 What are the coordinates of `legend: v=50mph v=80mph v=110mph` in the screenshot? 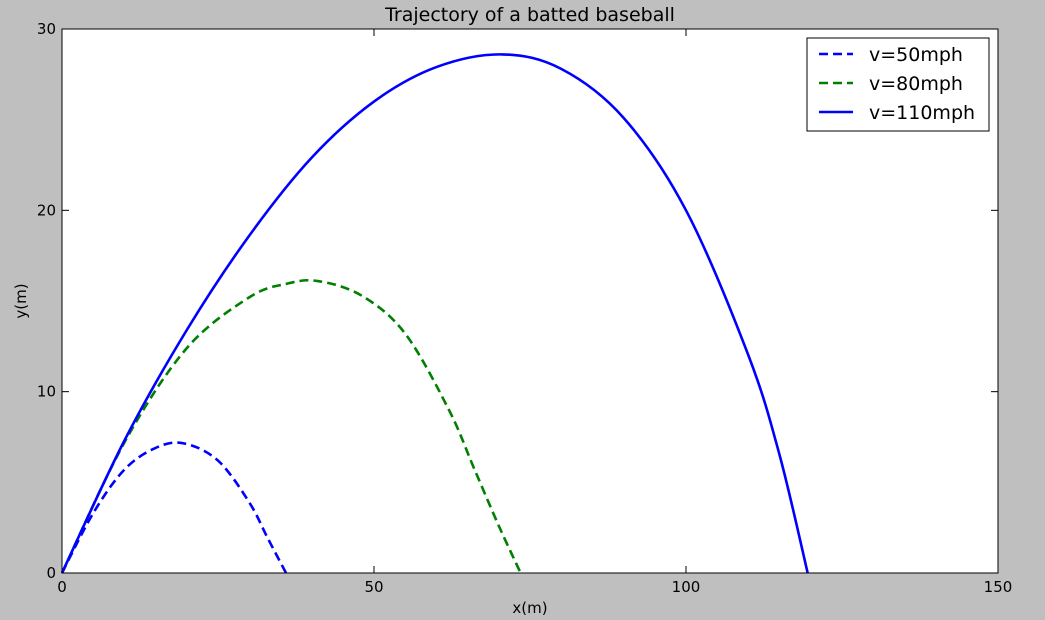 It's located at (898, 84).